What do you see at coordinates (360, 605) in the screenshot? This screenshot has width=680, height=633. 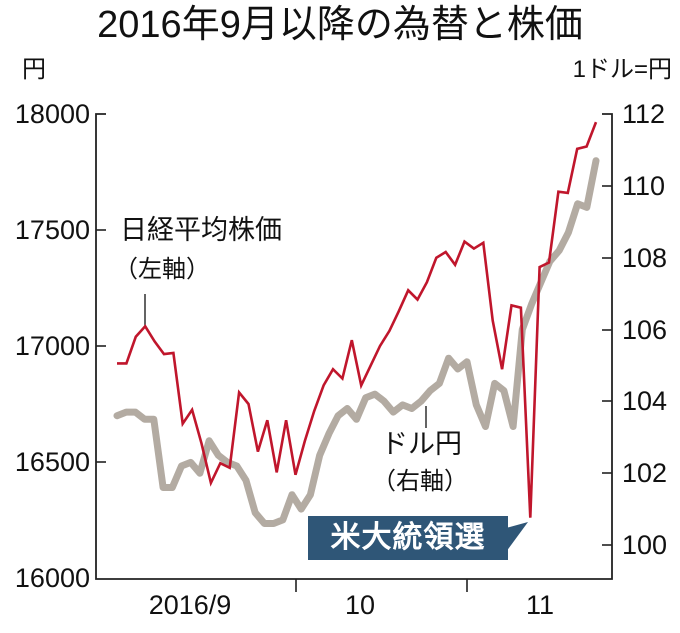 I see `x-tick-10: 10` at bounding box center [360, 605].